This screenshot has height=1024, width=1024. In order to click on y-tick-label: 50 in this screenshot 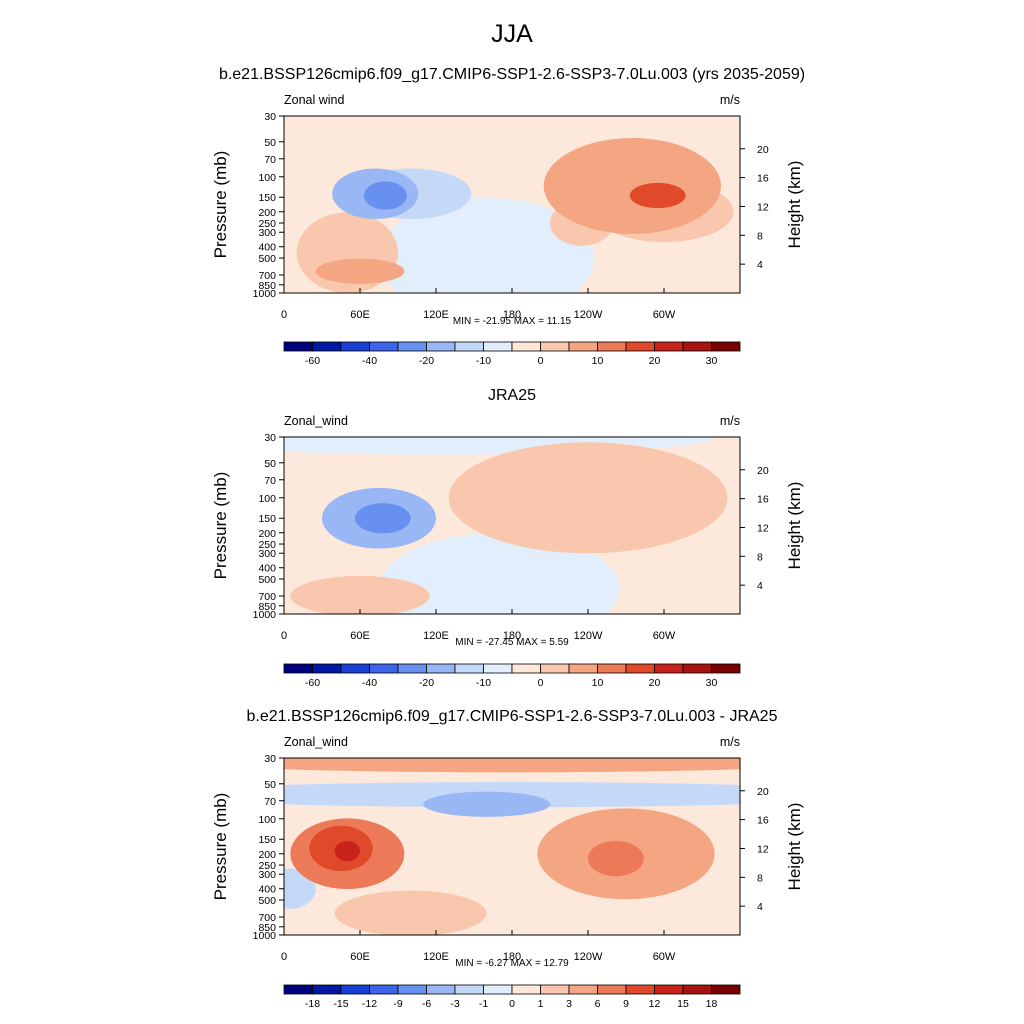, I will do `click(270, 143)`.